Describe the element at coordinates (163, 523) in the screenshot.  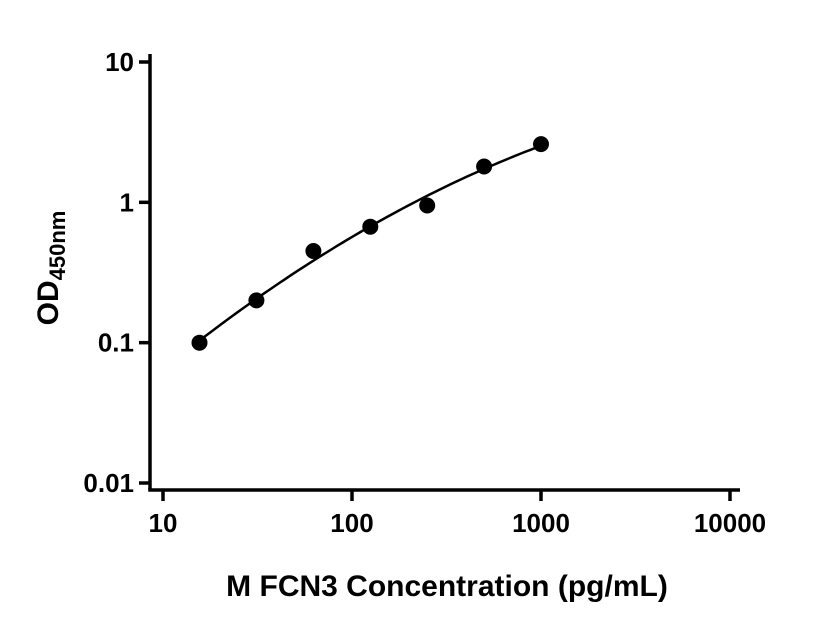
I see `x-tick-label: 10` at that location.